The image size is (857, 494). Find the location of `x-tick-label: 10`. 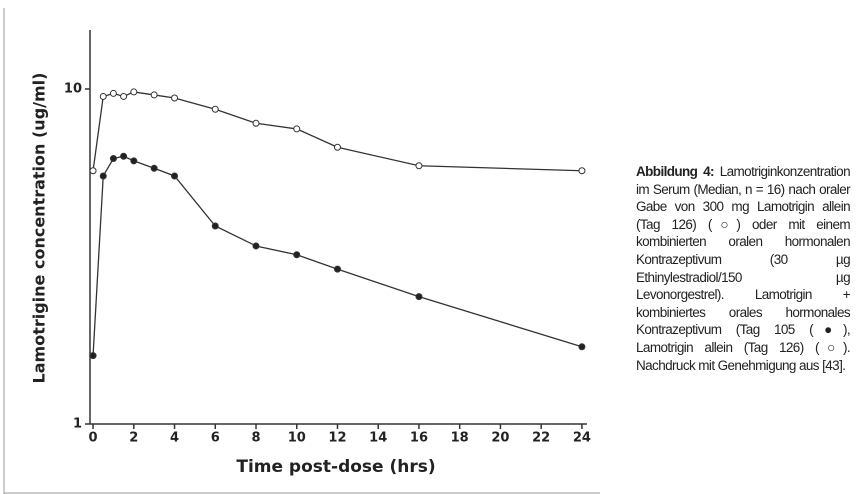

x-tick-label: 10 is located at coordinates (297, 438).